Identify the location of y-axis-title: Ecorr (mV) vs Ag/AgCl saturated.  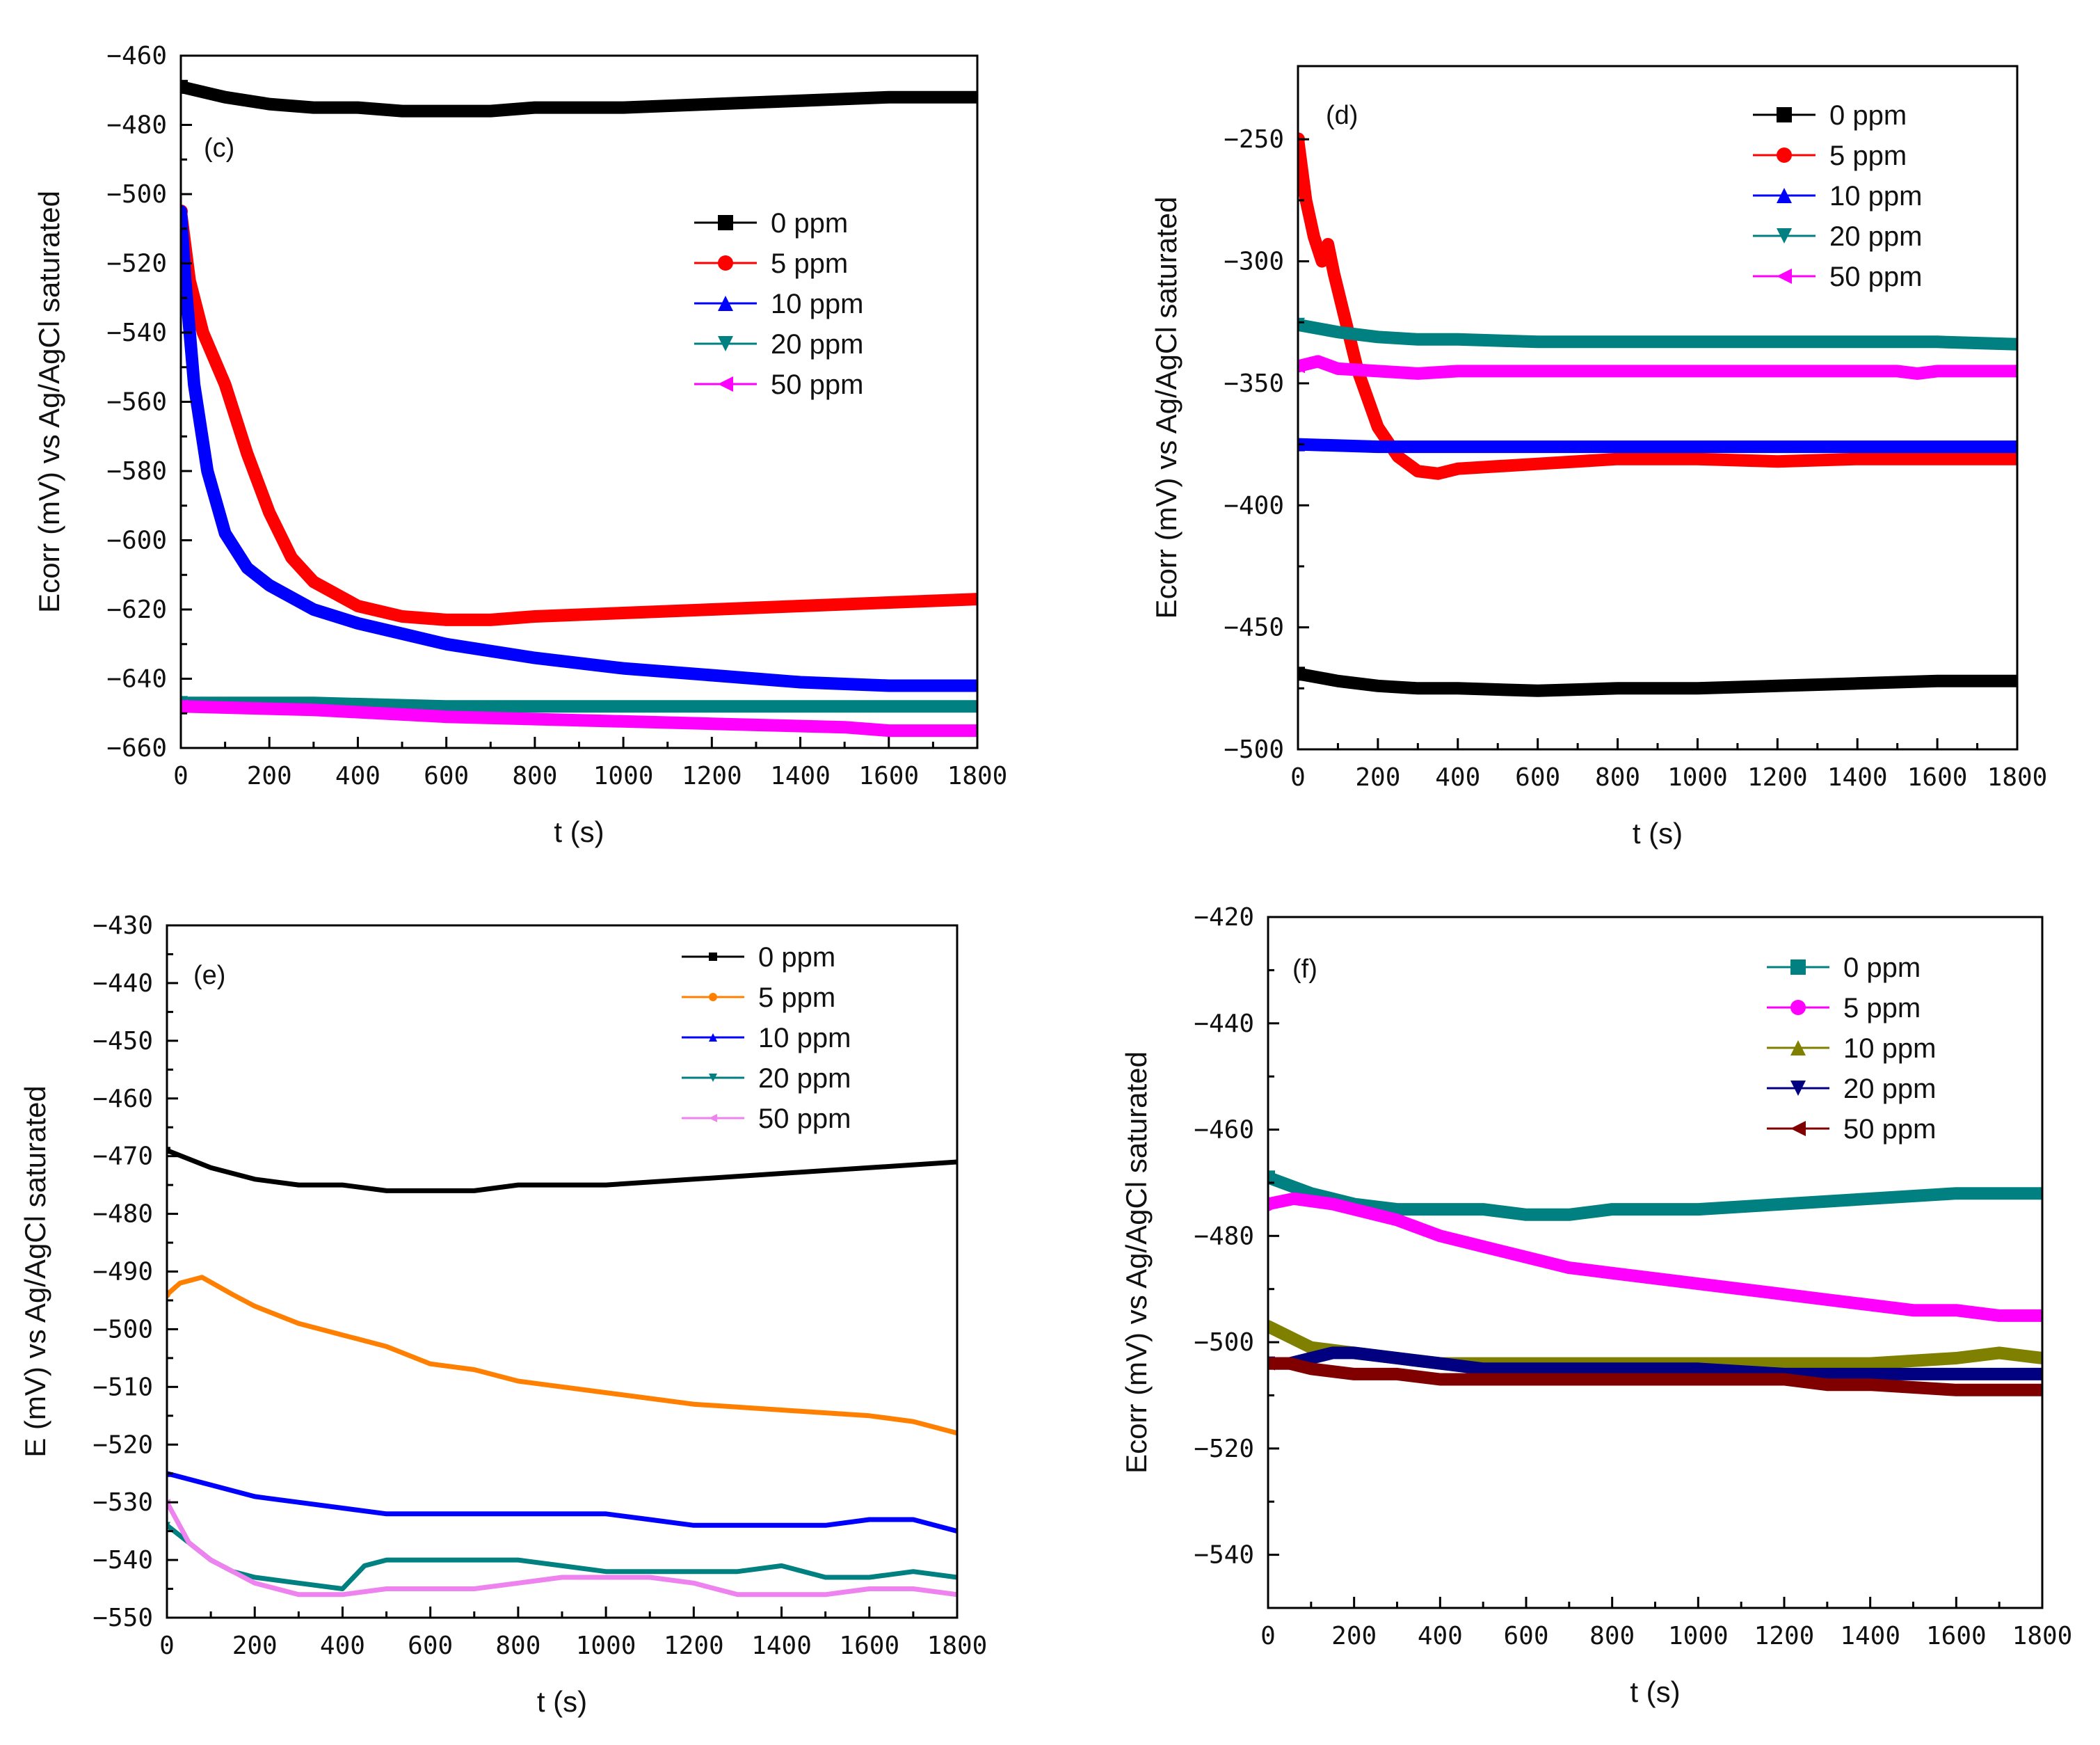
(49, 402).